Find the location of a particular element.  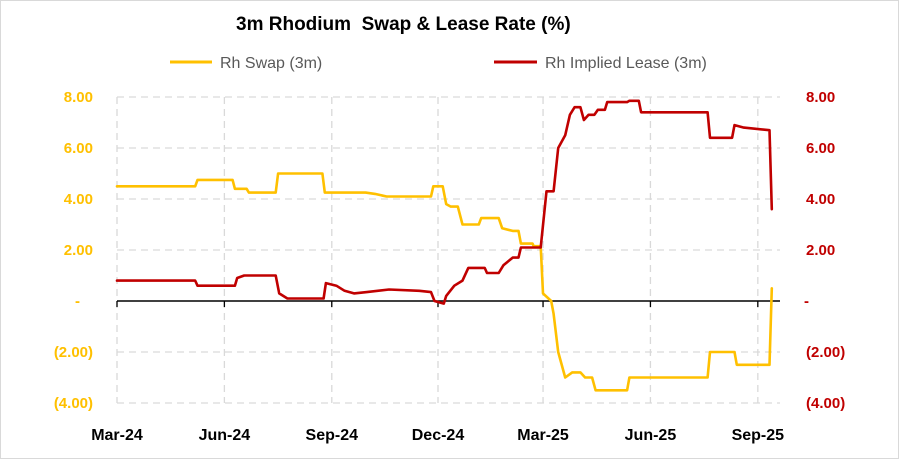

x-tick-label: Mar-24 is located at coordinates (117, 435).